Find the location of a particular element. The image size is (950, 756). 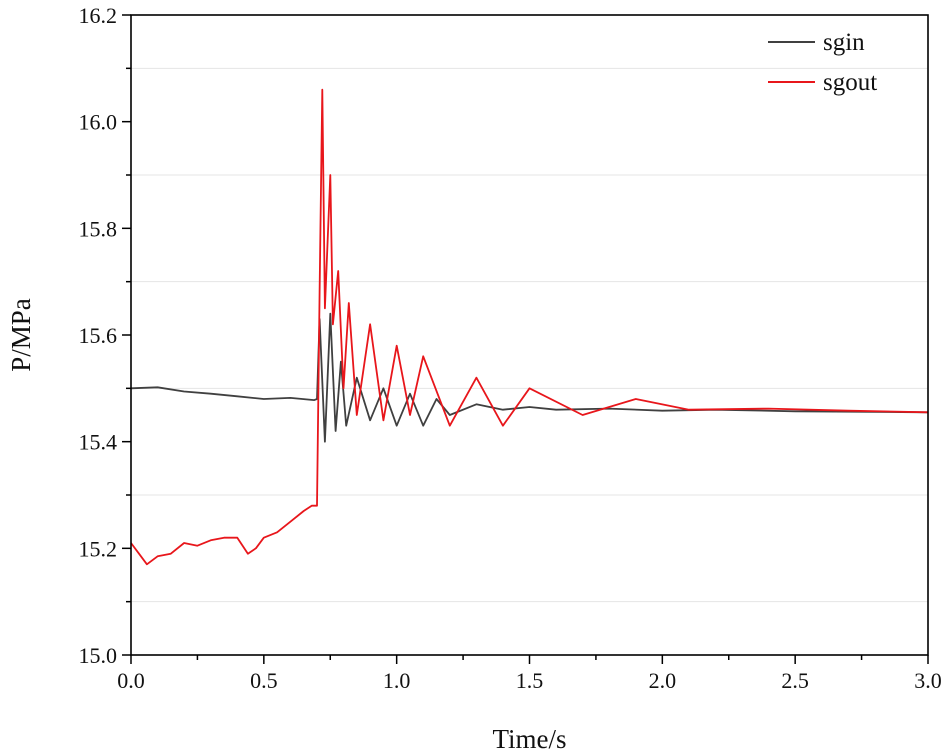

x-tick-label: 2.0 is located at coordinates (663, 680).